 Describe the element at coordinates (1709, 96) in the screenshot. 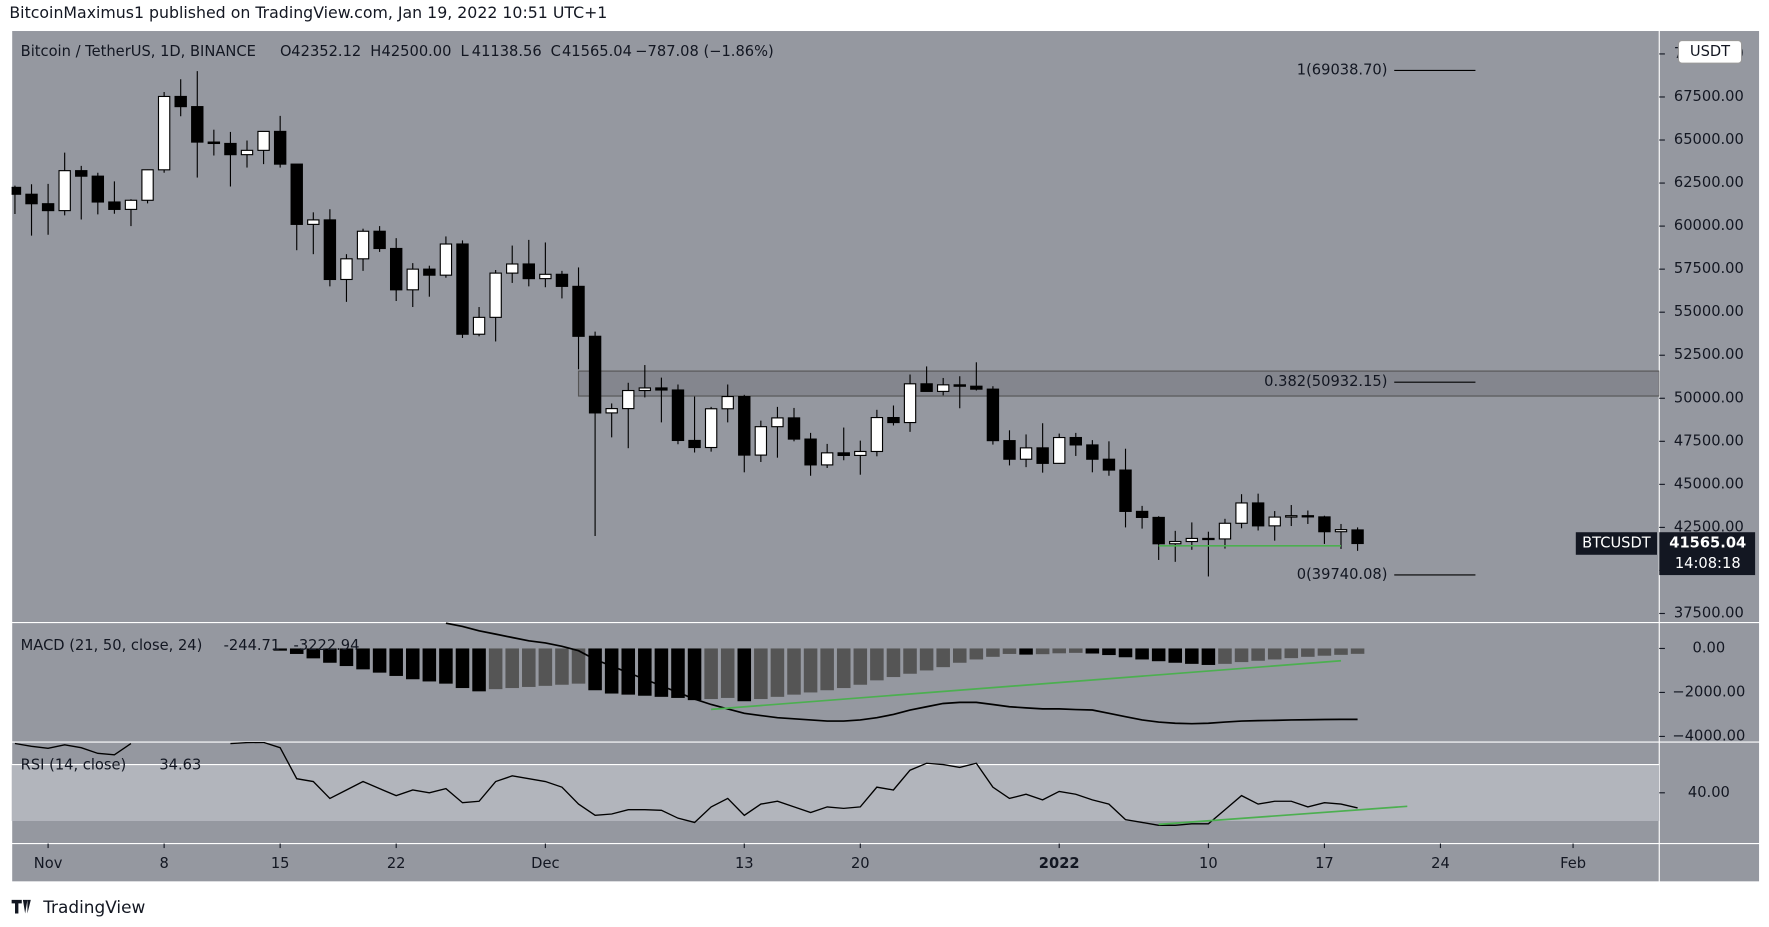

I see `y-tick-label: 67500.00` at that location.